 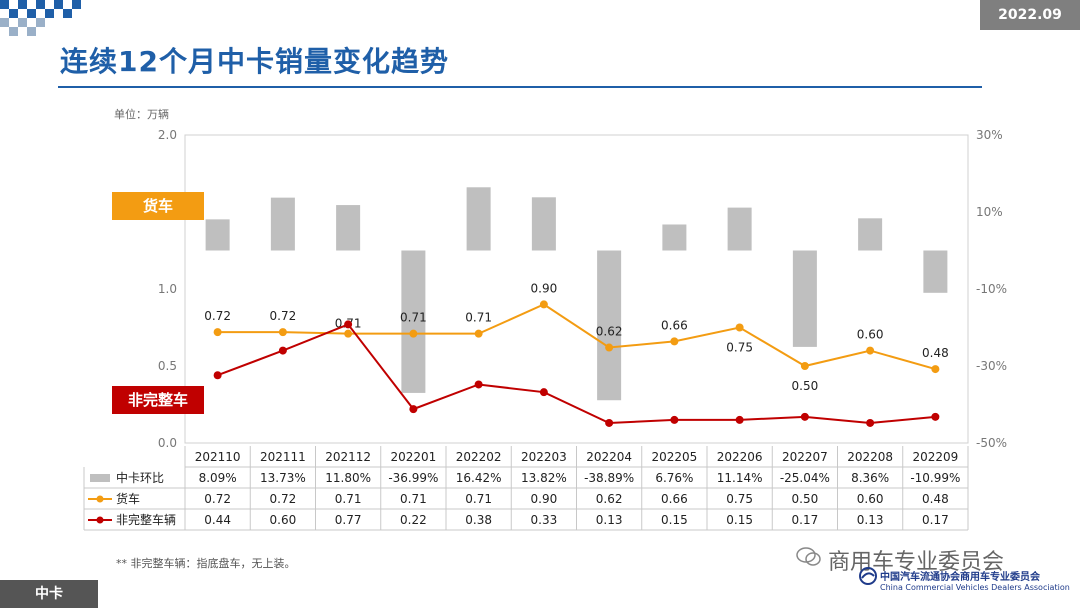 What do you see at coordinates (991, 366) in the screenshot?
I see `y-right-tick-label: -30%` at bounding box center [991, 366].